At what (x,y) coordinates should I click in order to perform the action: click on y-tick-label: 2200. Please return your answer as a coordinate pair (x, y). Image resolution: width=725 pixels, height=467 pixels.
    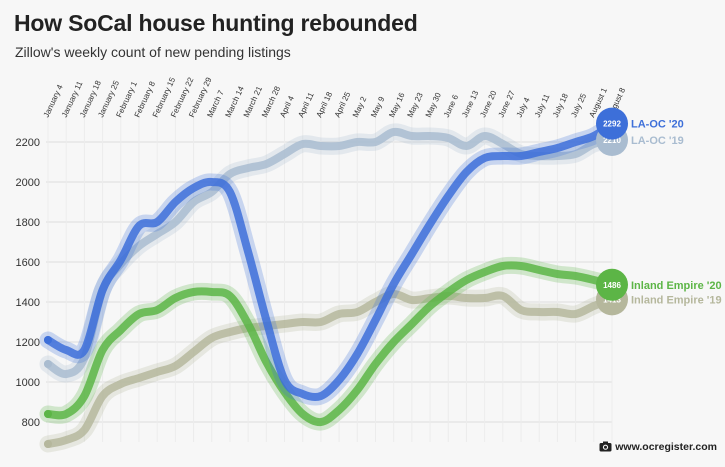
    Looking at the image, I should click on (28, 143).